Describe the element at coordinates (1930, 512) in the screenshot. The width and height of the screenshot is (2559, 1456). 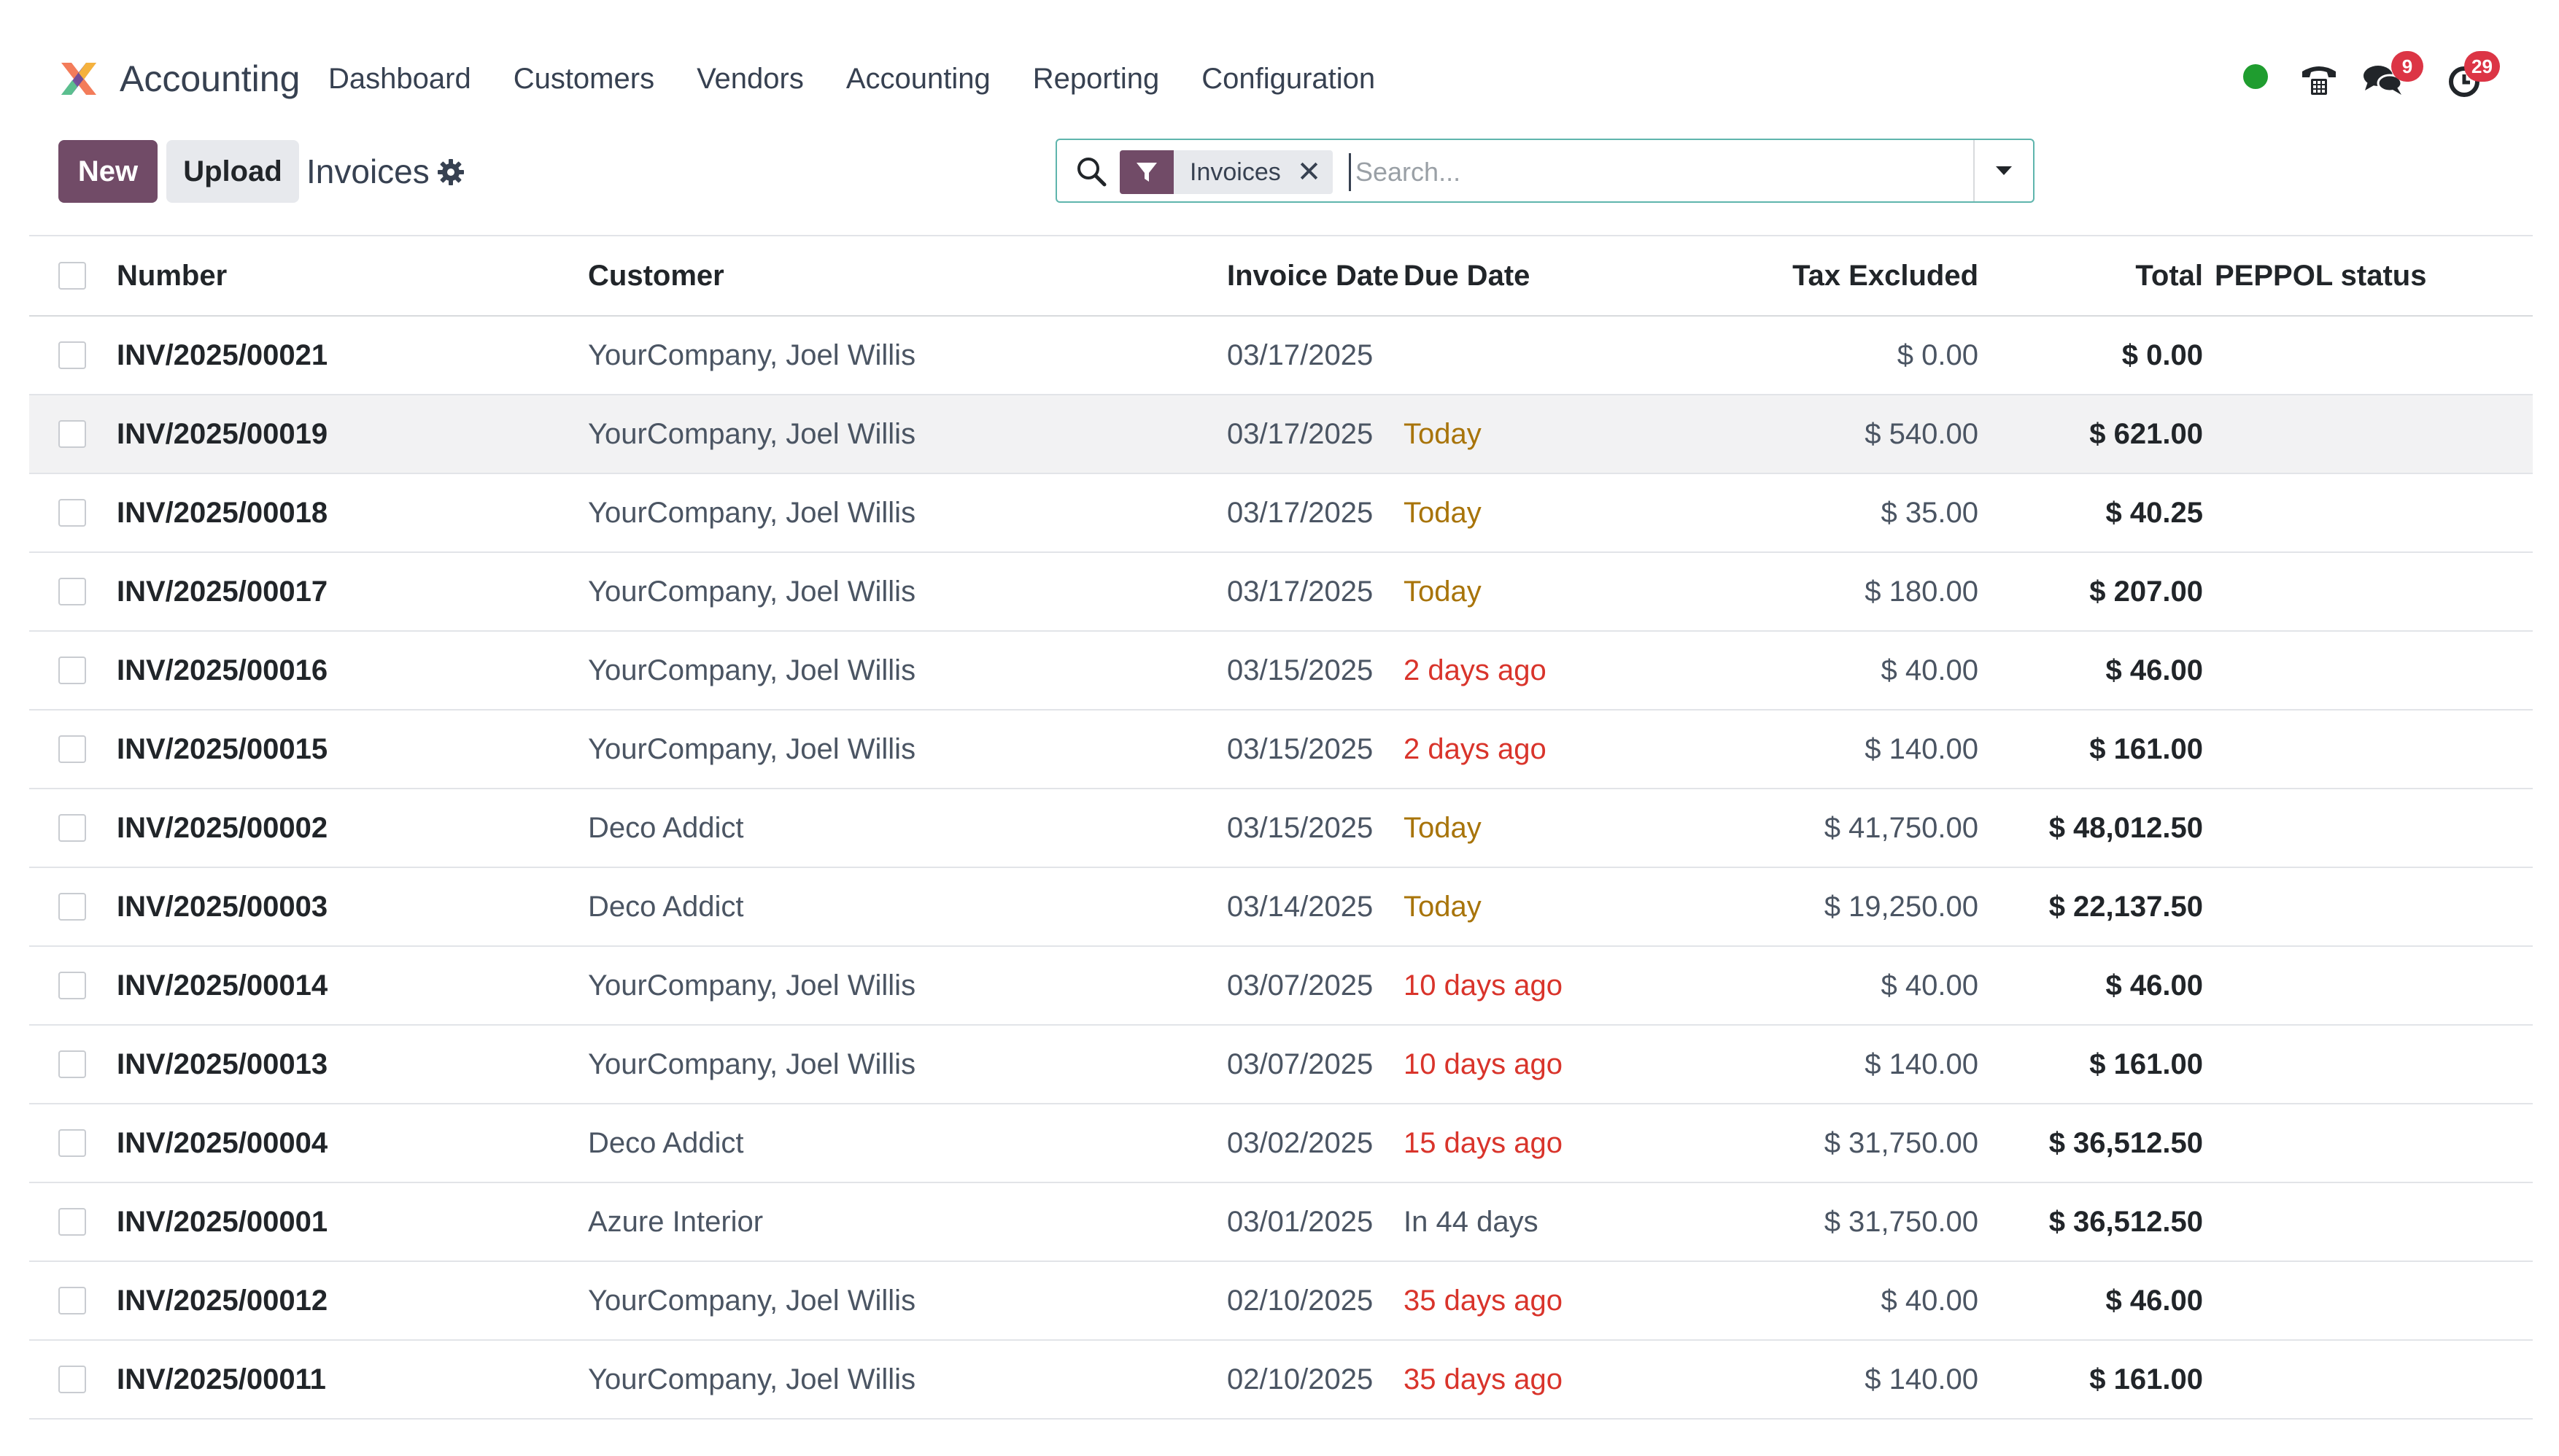
I see `tax-excluded-amount: $ 35.00` at that location.